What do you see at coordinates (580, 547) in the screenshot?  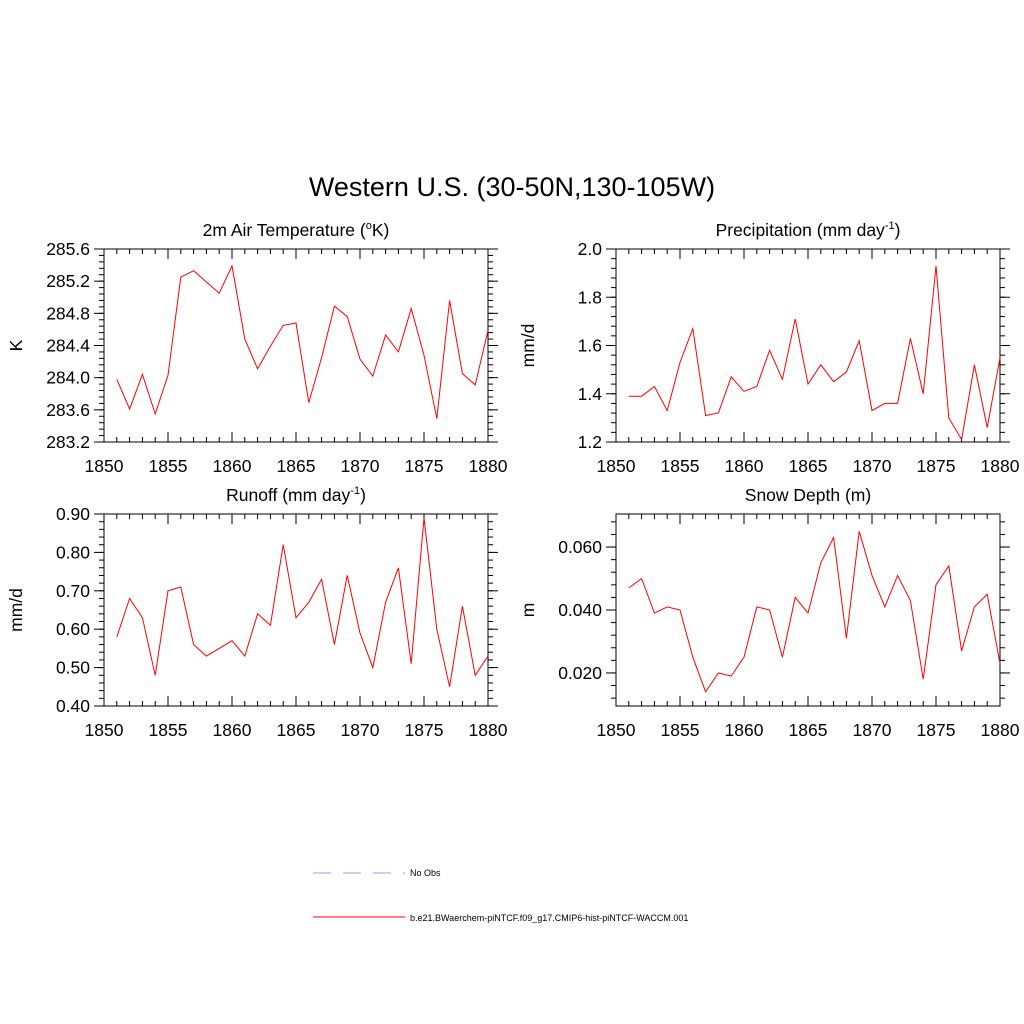 I see `snow-depth-ytick-label: 0.060` at bounding box center [580, 547].